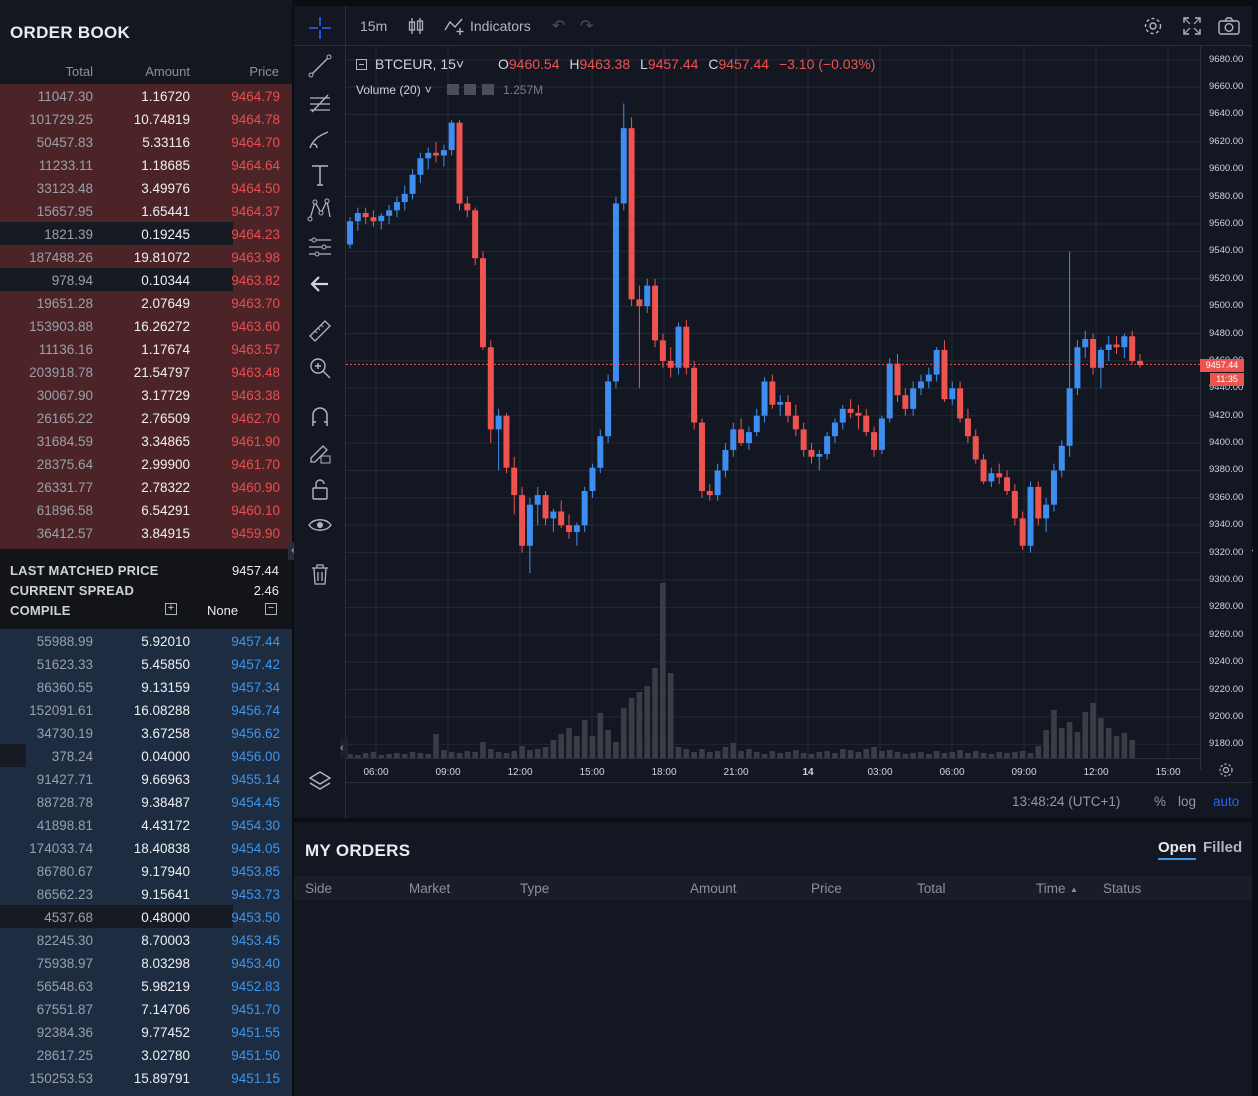 Image resolution: width=1258 pixels, height=1096 pixels. Describe the element at coordinates (146, 801) in the screenshot. I see `bid-row: 88728.78 9.38487 9454.45` at that location.